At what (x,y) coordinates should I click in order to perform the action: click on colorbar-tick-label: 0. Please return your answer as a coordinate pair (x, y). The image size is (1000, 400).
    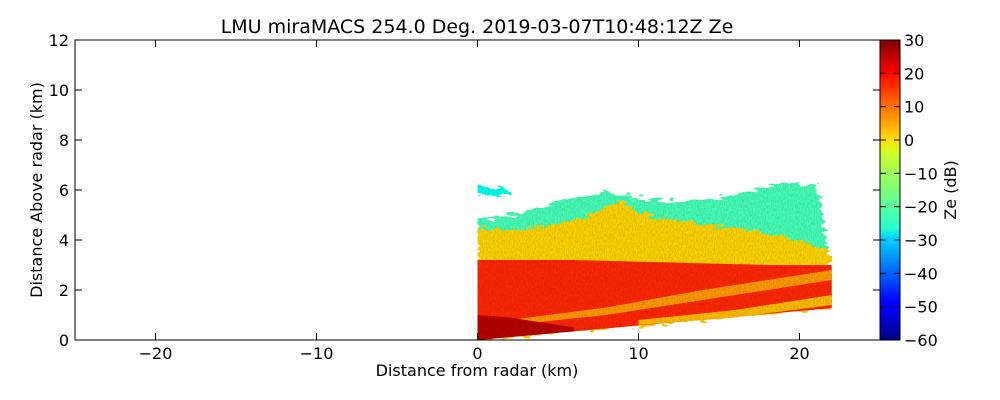
    Looking at the image, I should click on (909, 140).